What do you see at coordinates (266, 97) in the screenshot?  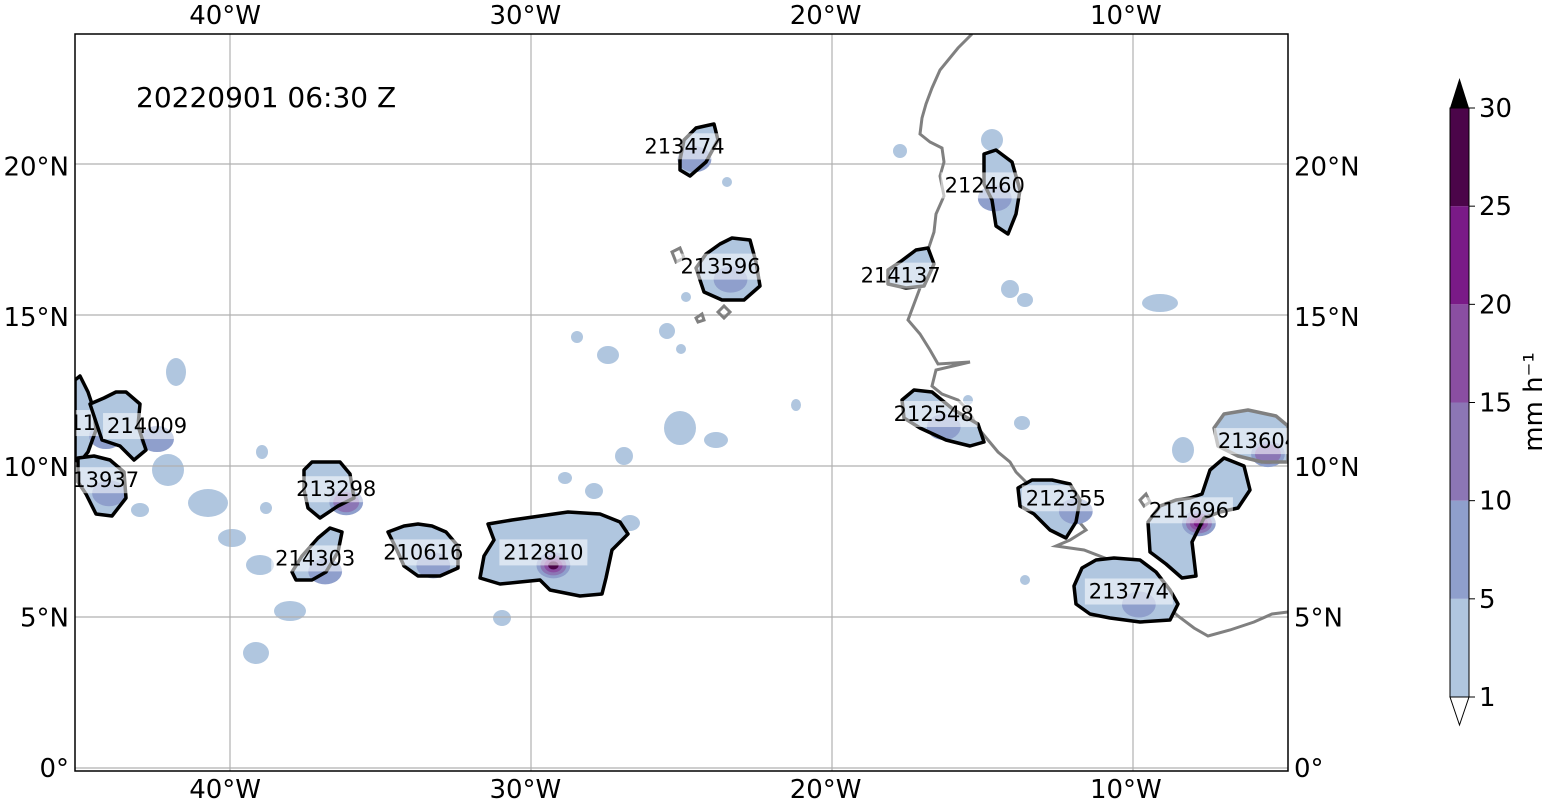 I see `timestamp-label: 20220901 06:30 Z` at bounding box center [266, 97].